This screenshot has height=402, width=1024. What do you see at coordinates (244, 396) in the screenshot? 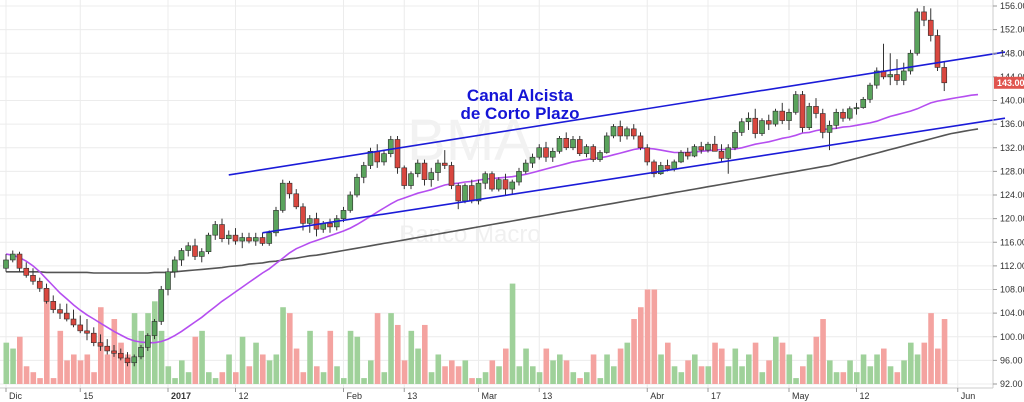
I see `x-tick-label: 12` at bounding box center [244, 396].